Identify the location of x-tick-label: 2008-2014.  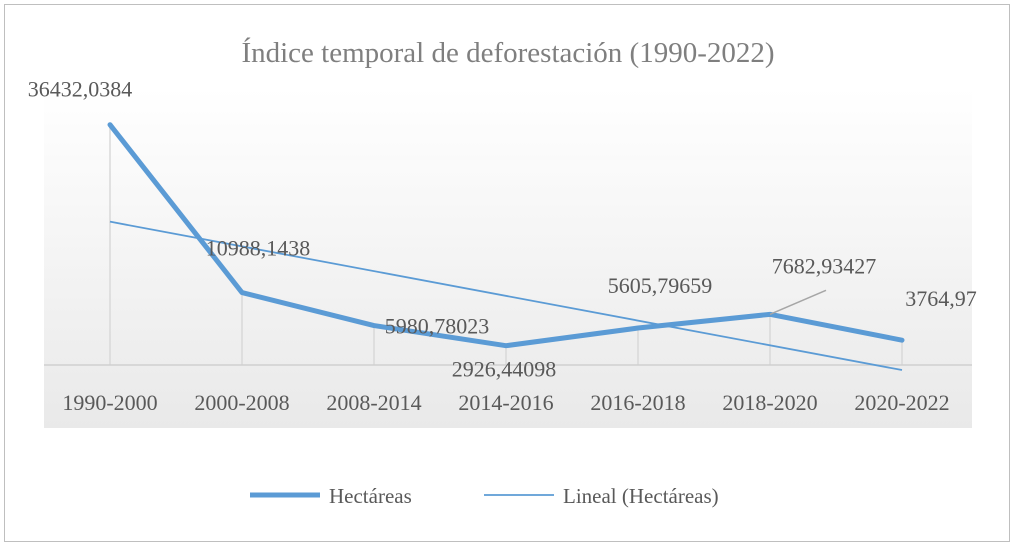
(373, 402).